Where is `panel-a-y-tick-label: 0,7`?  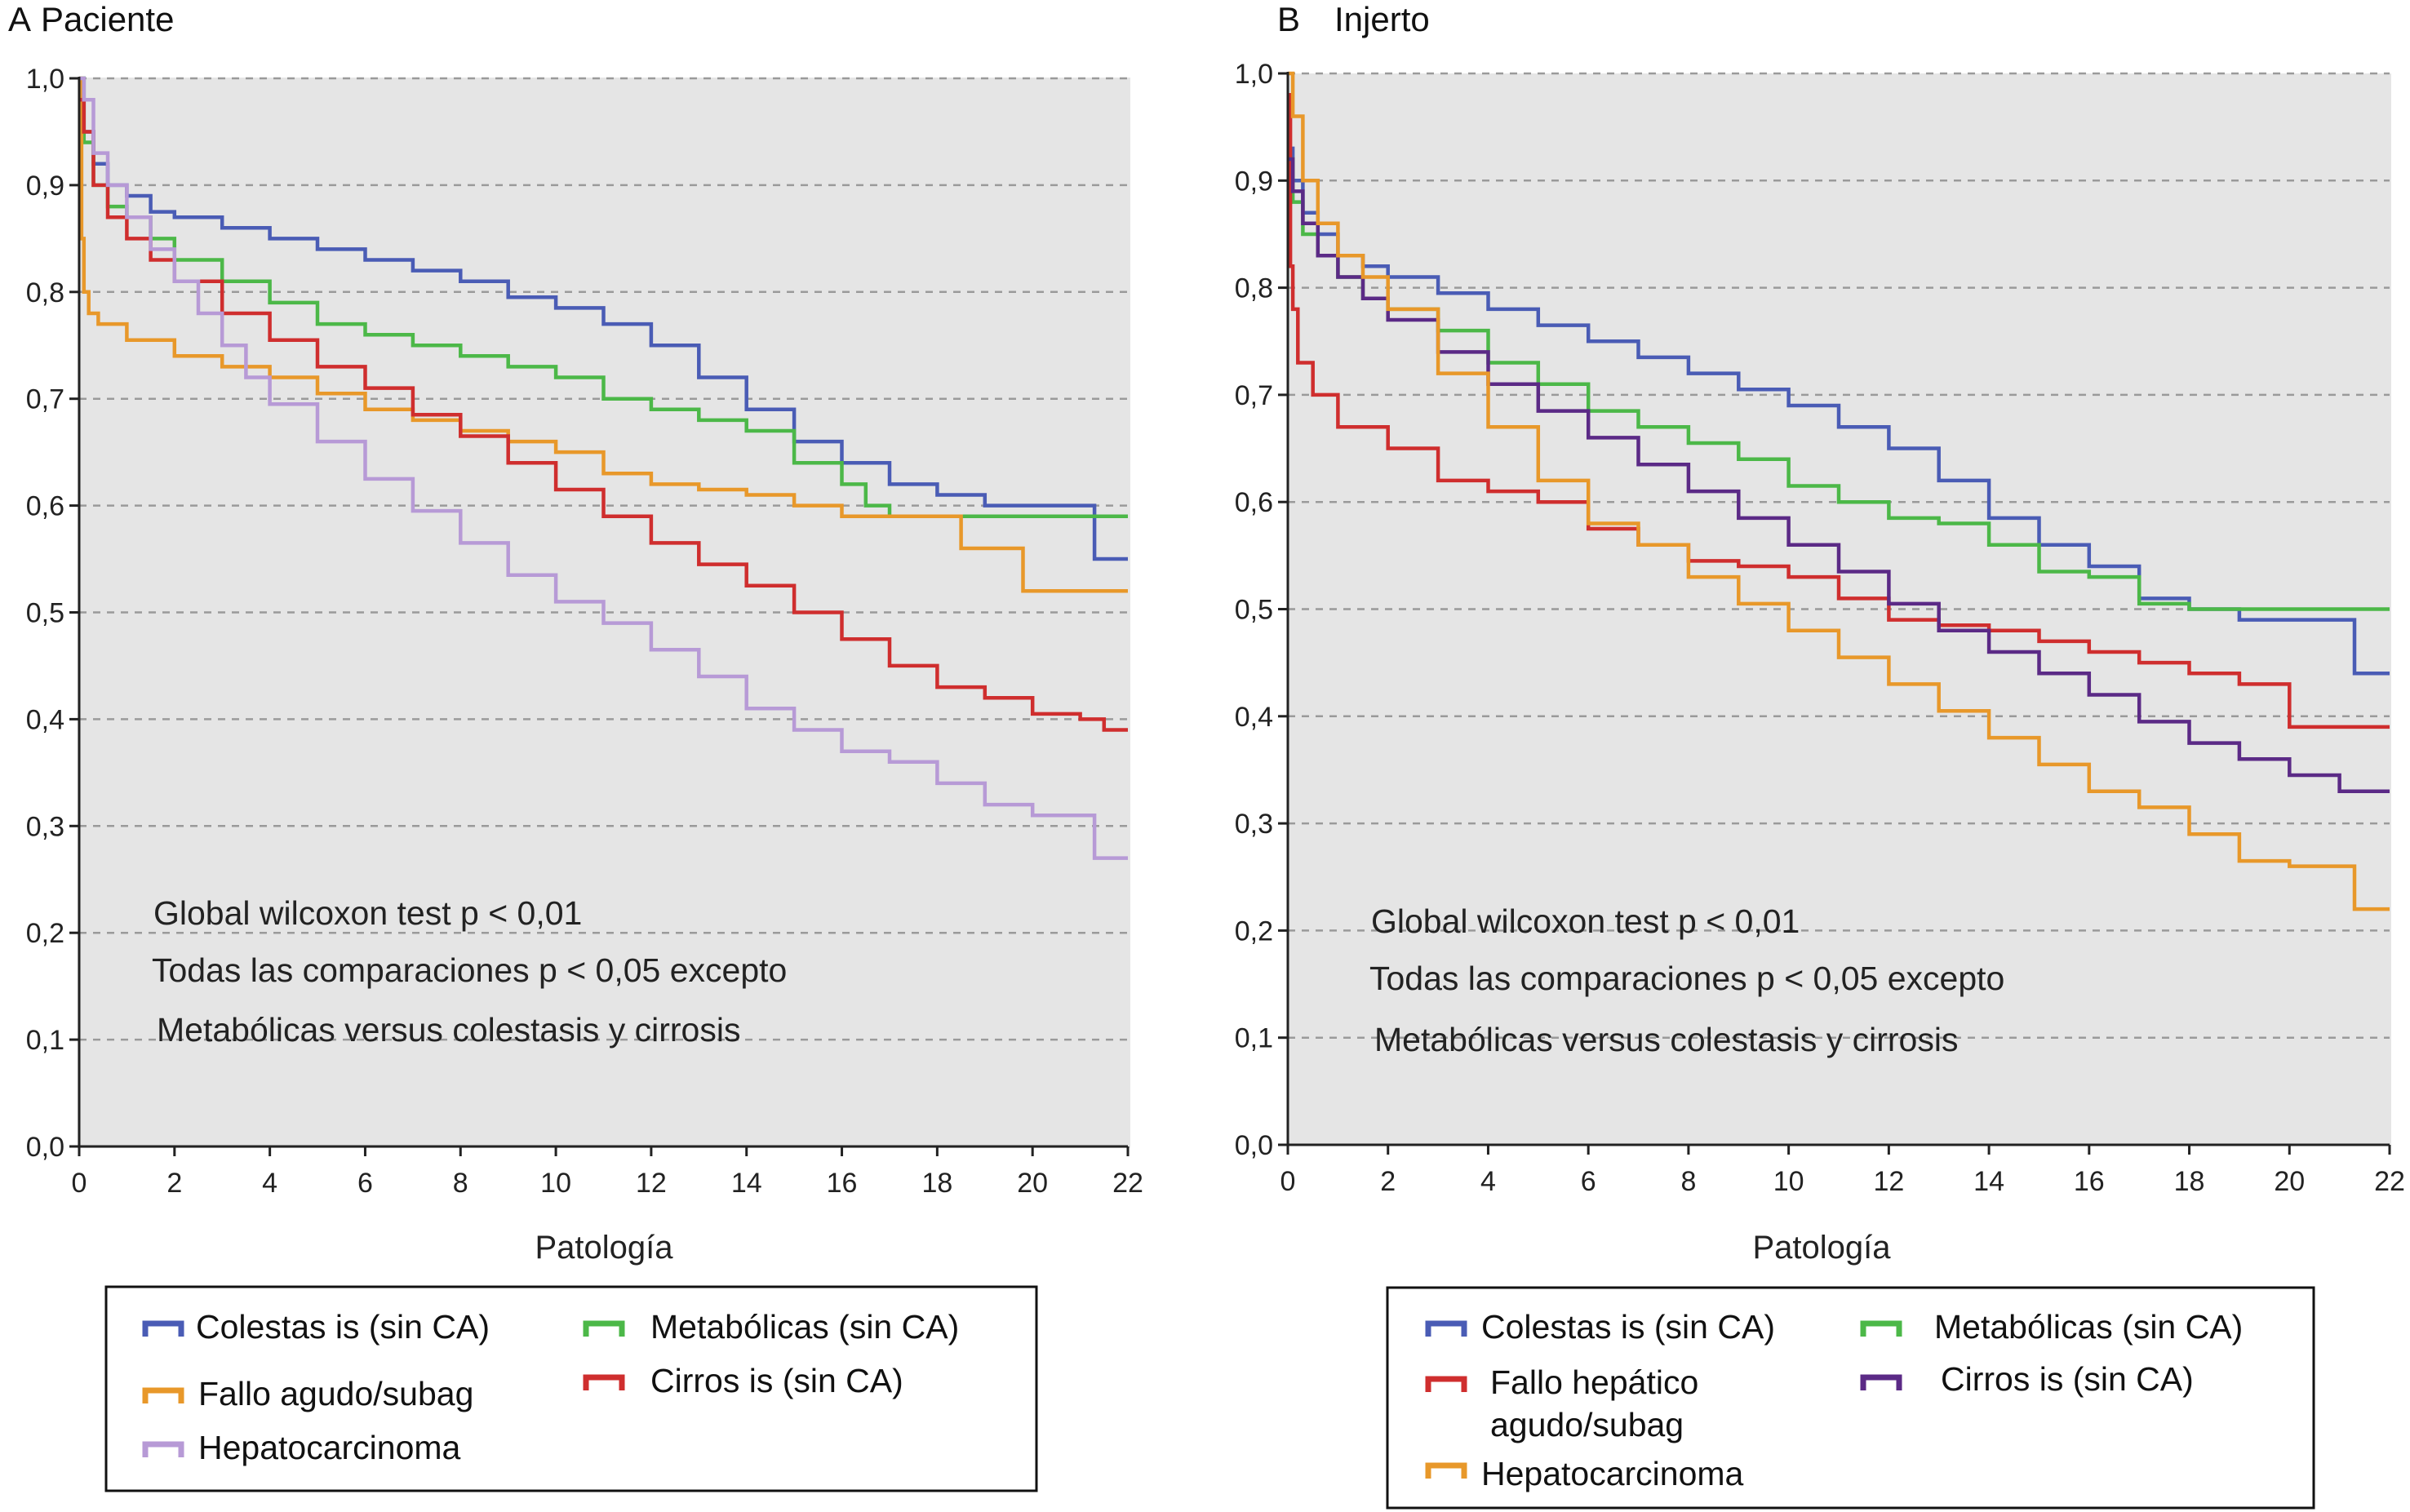
panel-a-y-tick-label: 0,7 is located at coordinates (45, 399).